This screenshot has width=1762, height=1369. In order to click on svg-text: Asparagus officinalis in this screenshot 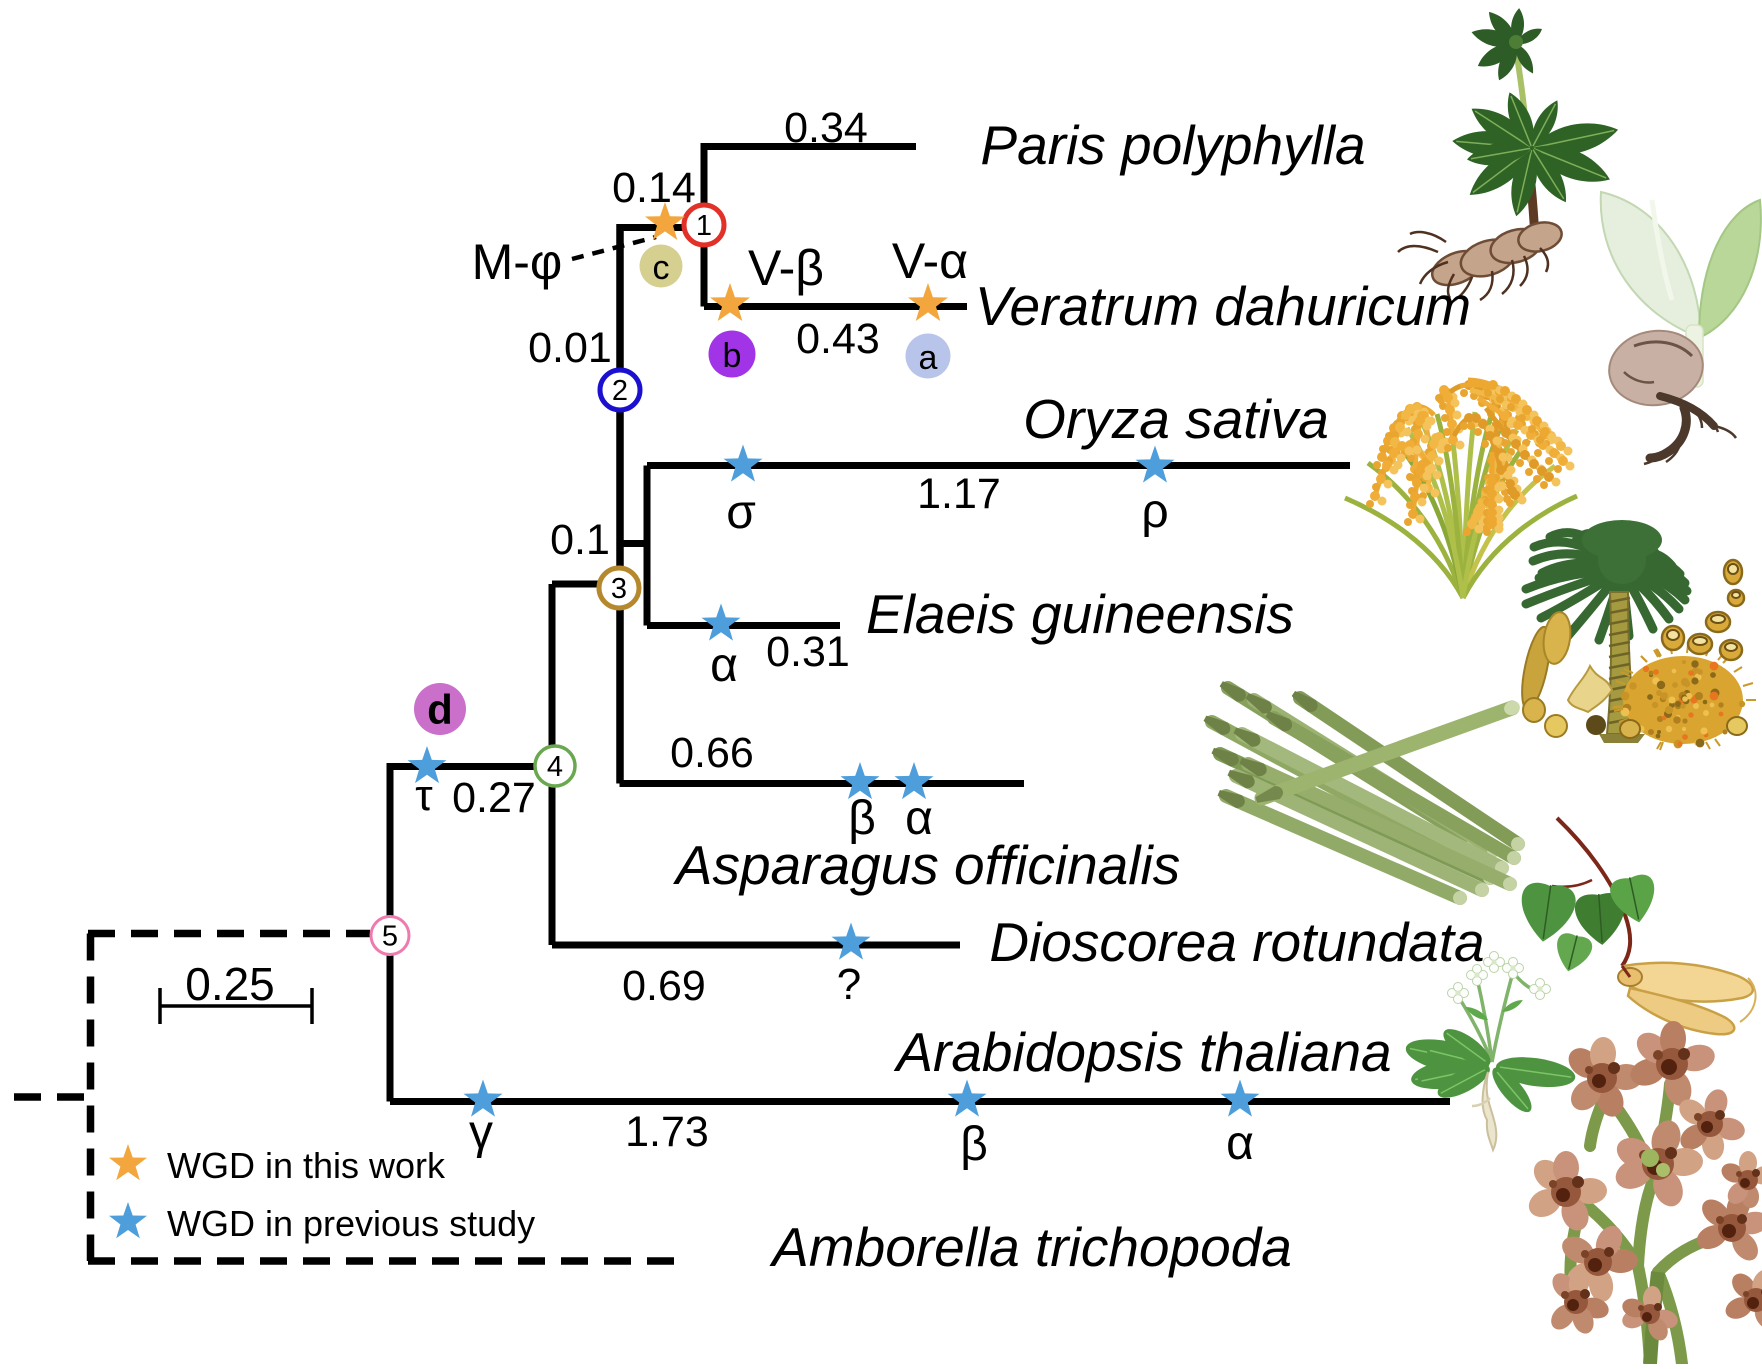, I will do `click(926, 865)`.